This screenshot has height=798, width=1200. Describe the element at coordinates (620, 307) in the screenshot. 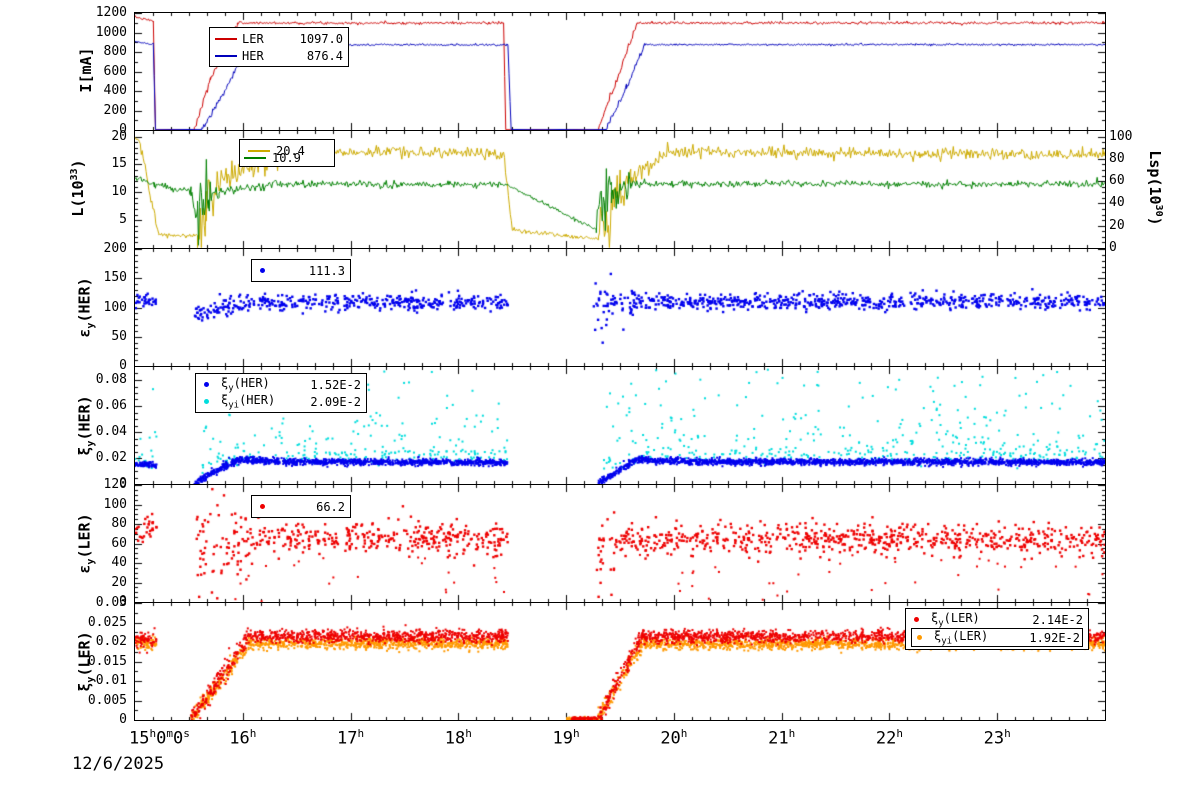

I see `panel-emittance-her: 111.3` at that location.